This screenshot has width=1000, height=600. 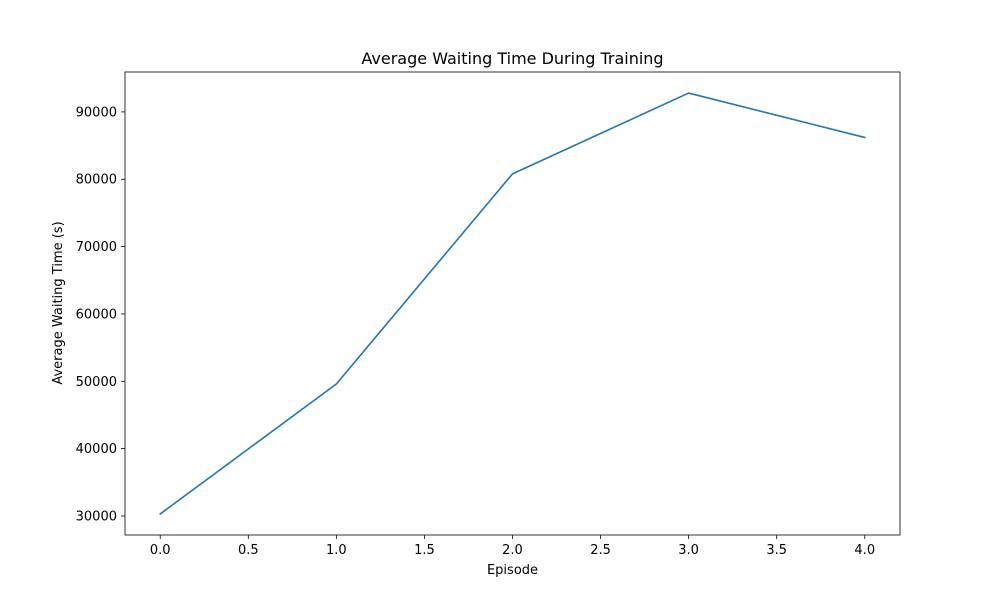 I want to click on x-tick-label: 4.0, so click(x=864, y=550).